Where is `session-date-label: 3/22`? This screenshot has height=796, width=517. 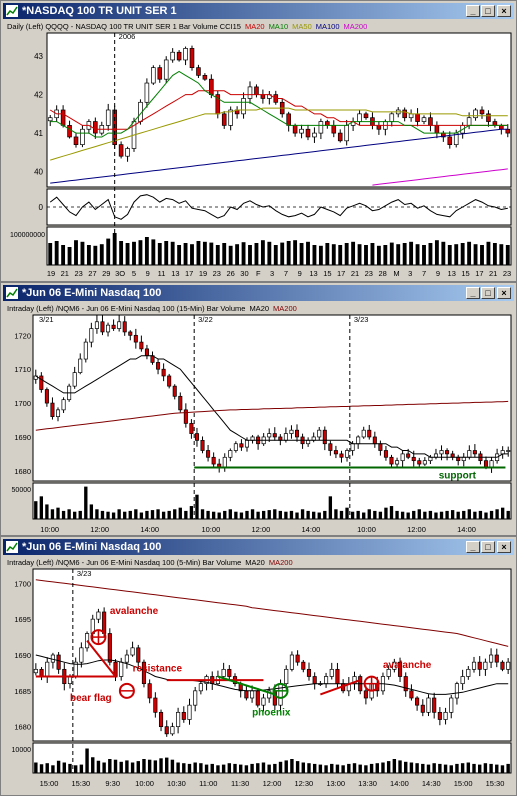
session-date-label: 3/22 is located at coordinates (205, 319).